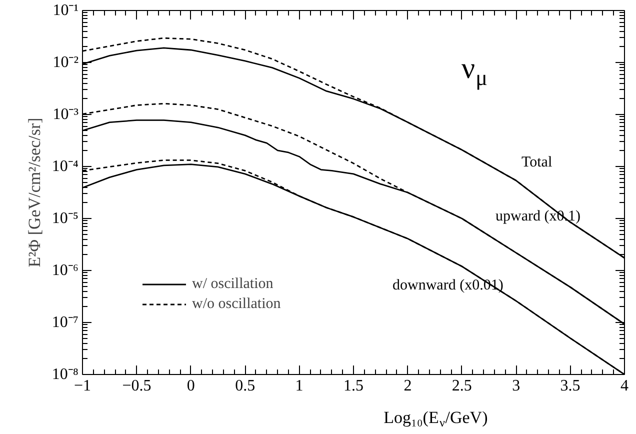 The width and height of the screenshot is (636, 434). What do you see at coordinates (233, 284) in the screenshot?
I see `legend-label: w/ oscillation` at bounding box center [233, 284].